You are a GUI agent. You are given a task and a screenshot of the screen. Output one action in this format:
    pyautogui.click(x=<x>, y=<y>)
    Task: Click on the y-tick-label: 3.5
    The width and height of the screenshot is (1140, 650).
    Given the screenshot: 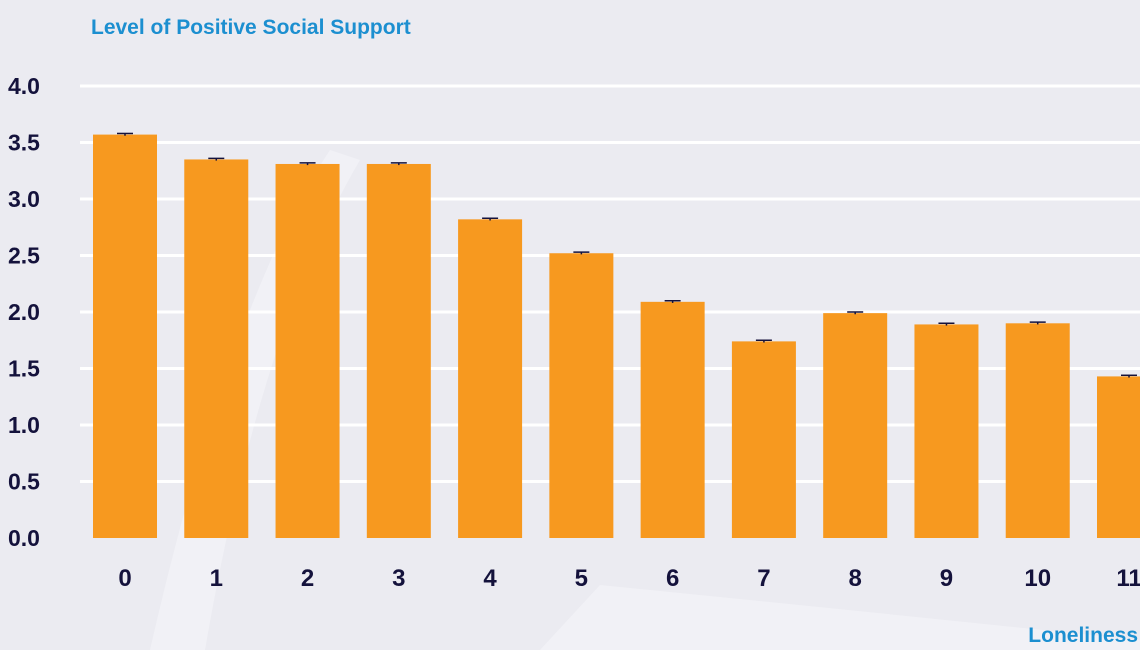 What is the action you would take?
    pyautogui.click(x=24, y=143)
    